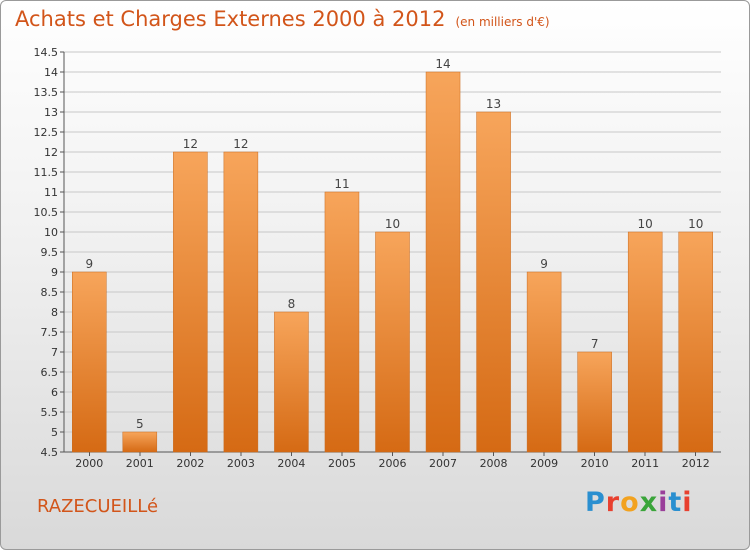  What do you see at coordinates (230, 19) in the screenshot?
I see `chart-title-text: Achats et Charges Externes 2000 à 2012` at bounding box center [230, 19].